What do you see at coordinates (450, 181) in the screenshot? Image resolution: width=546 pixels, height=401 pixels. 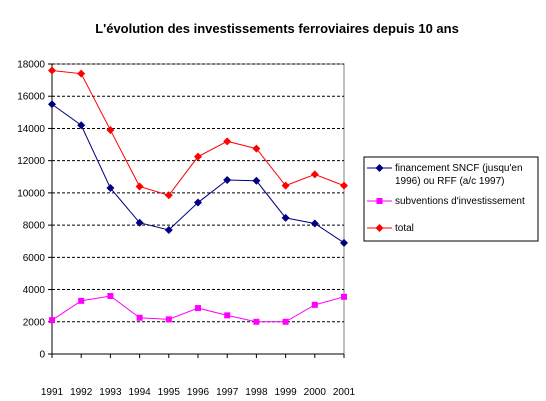 I see `legend-label: 1996) ou RFF (a/c 1997)` at bounding box center [450, 181].